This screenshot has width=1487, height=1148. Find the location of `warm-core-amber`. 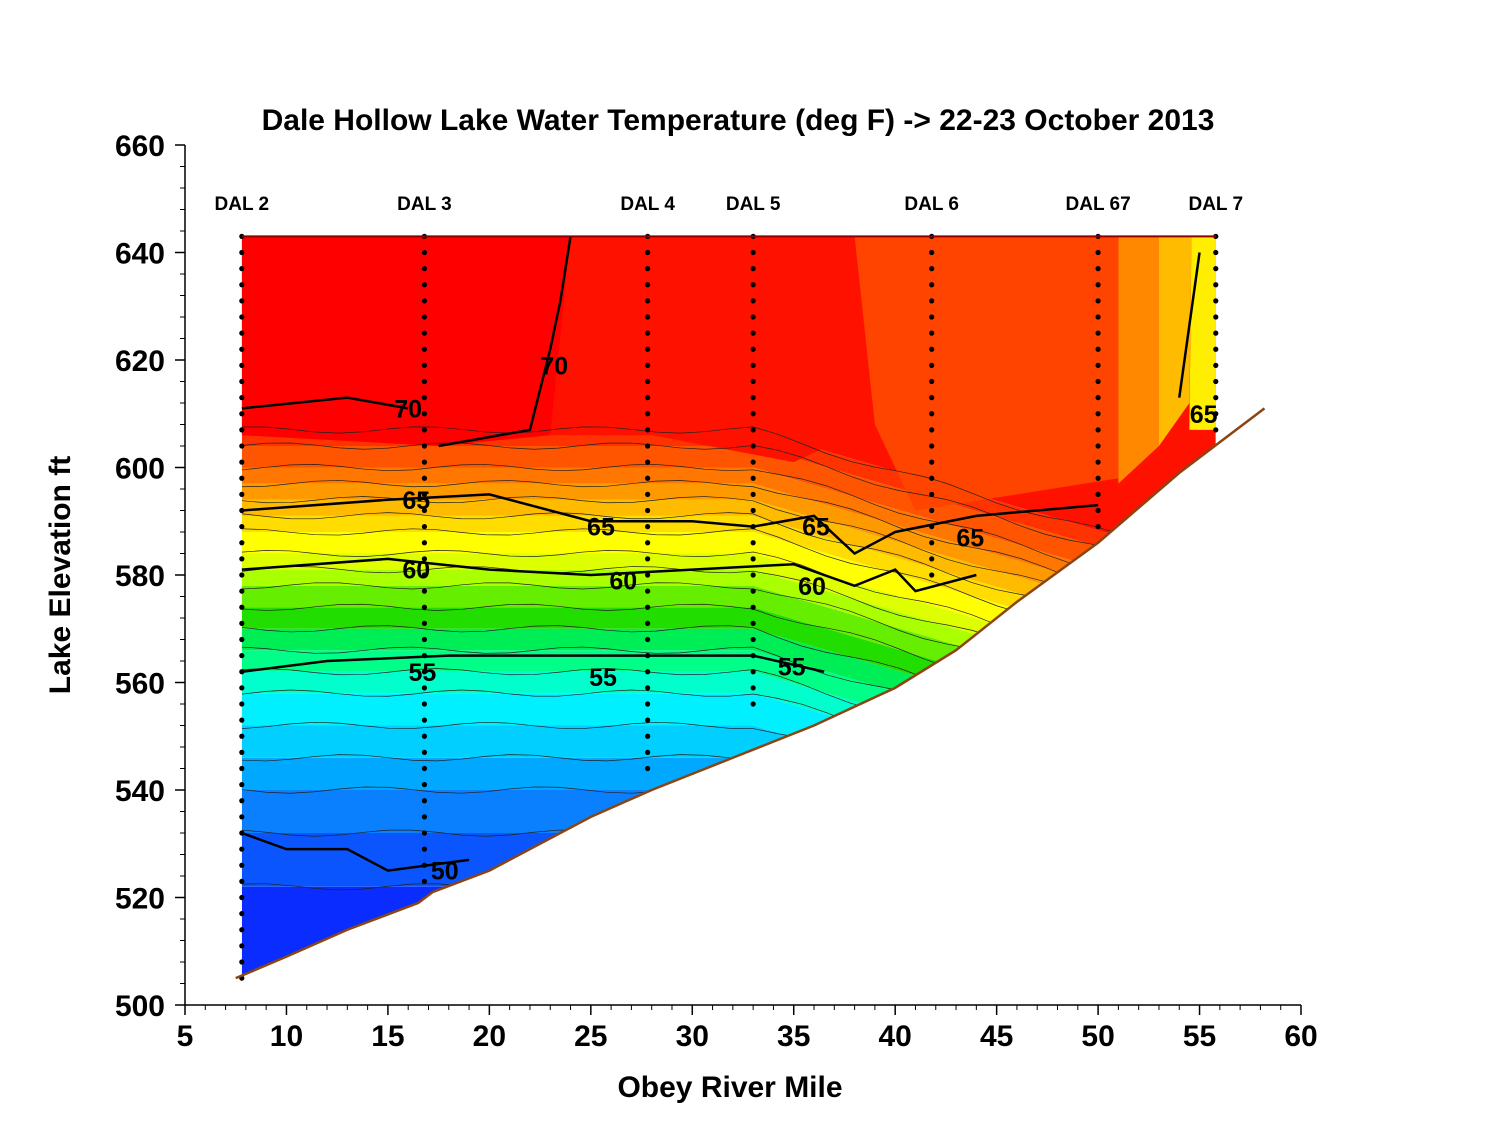

warm-core-amber is located at coordinates (1175, 341).